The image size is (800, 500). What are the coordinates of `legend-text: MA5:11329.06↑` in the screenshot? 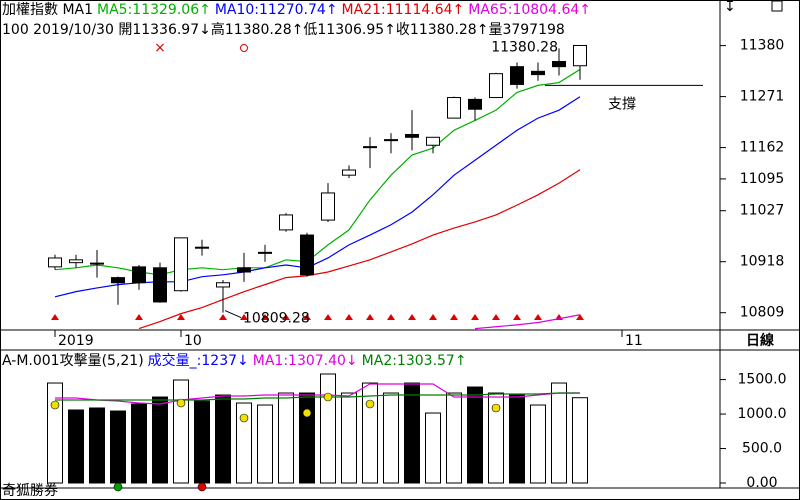 It's located at (154, 10).